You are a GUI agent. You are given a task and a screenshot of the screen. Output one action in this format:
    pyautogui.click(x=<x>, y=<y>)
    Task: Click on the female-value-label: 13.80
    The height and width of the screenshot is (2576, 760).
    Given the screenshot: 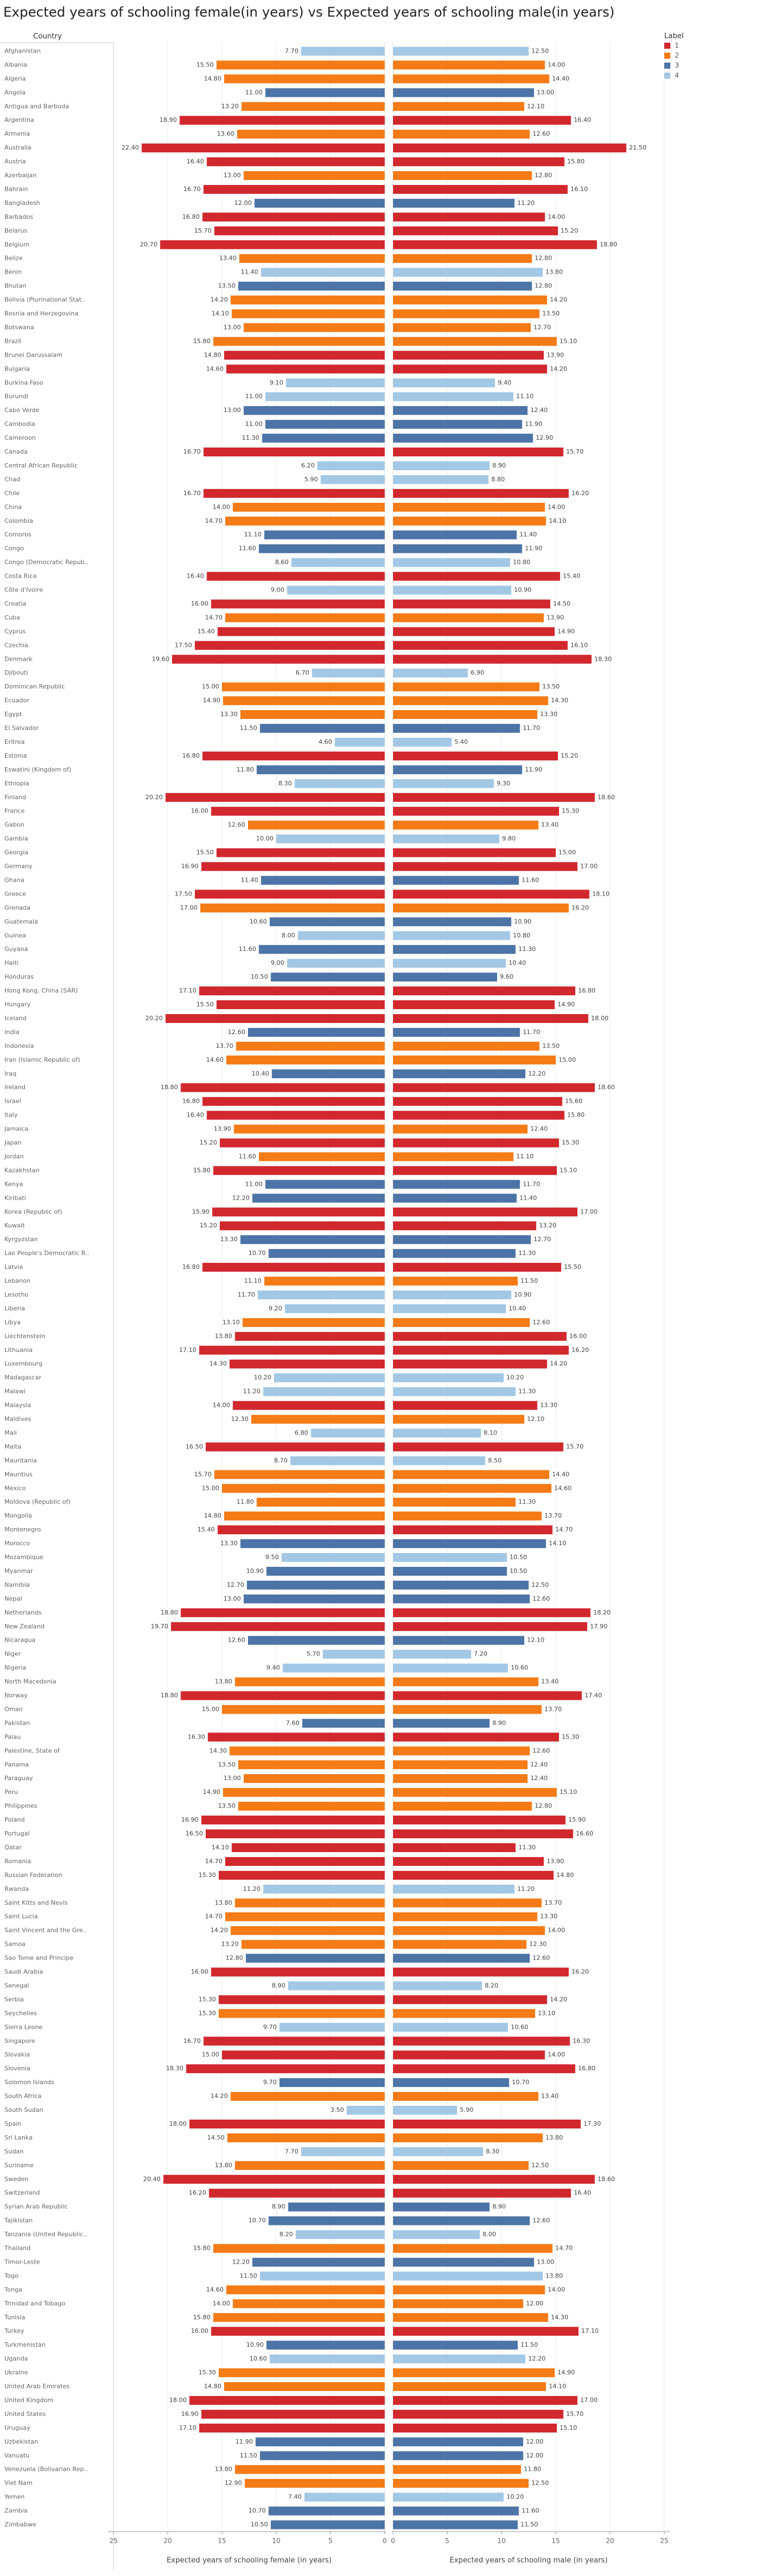 What is the action you would take?
    pyautogui.click(x=223, y=1681)
    